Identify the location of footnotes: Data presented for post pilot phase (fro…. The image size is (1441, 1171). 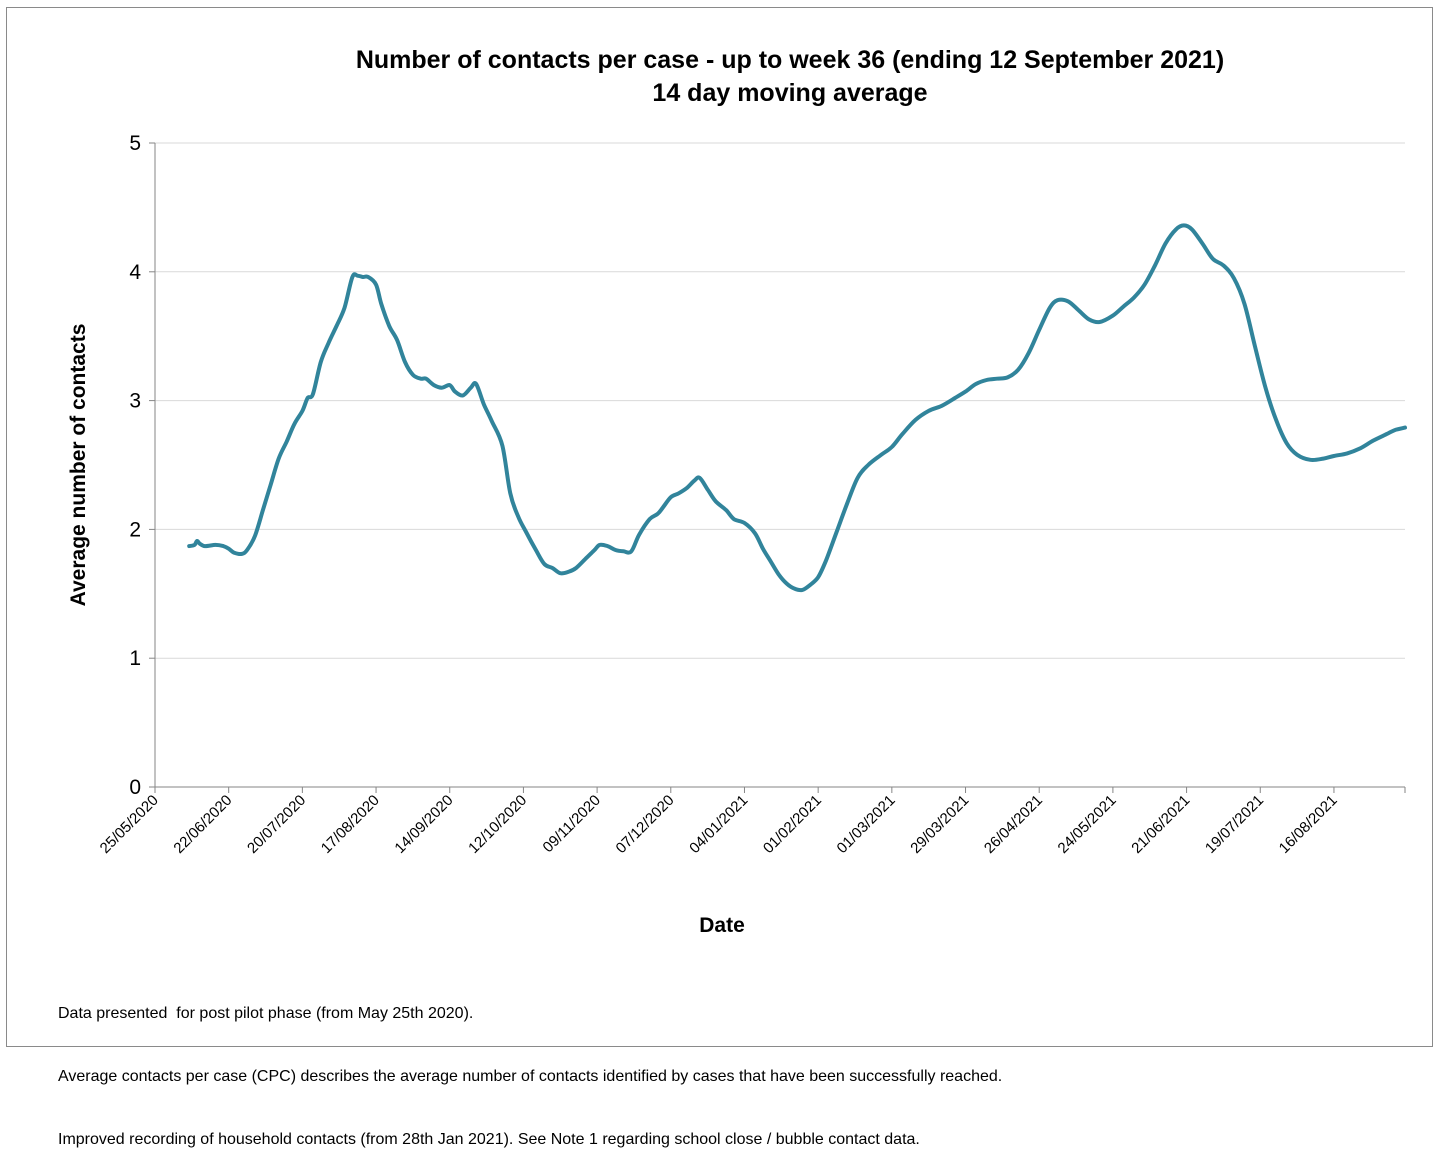
(530, 1066).